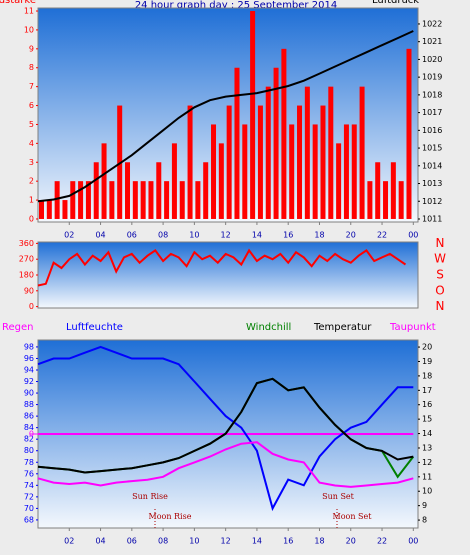 This screenshot has height=555, width=470. What do you see at coordinates (338, 496) in the screenshot?
I see `annotation: Sun Set` at bounding box center [338, 496].